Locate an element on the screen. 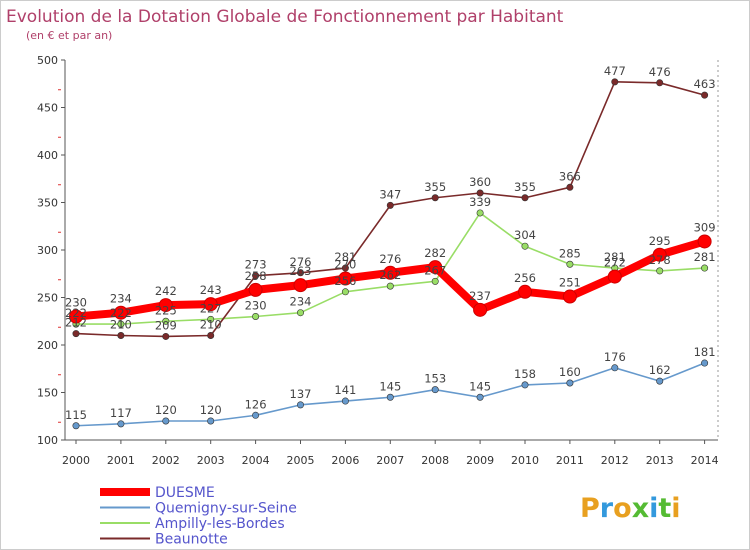 The height and width of the screenshot is (550, 750). data-label: 141 is located at coordinates (345, 390).